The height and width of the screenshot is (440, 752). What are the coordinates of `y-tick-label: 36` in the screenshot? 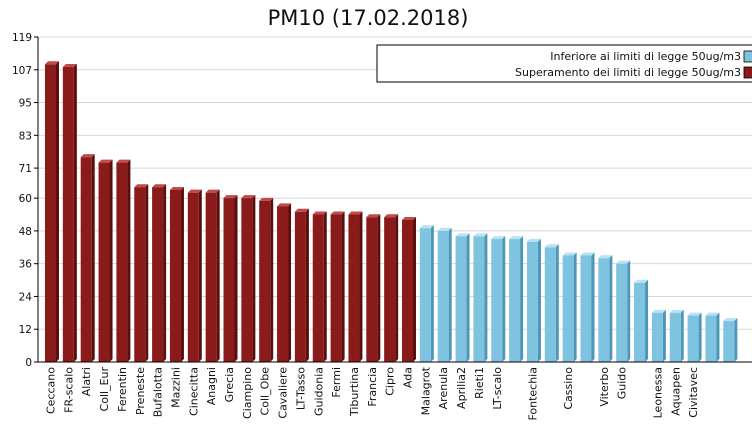 It's located at (26, 265).